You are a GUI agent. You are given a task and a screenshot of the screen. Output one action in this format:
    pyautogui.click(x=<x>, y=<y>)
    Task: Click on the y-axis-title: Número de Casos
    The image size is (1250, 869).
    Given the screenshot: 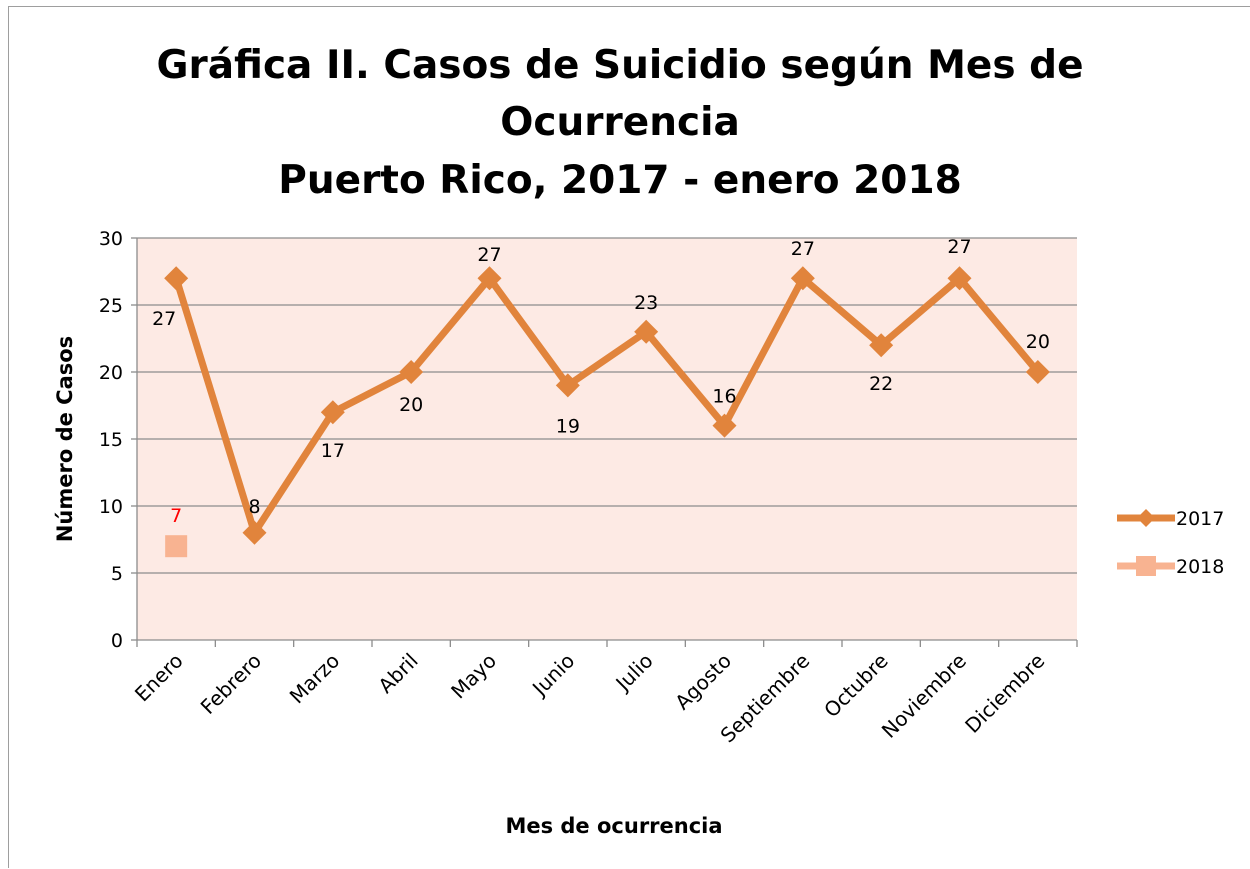 What is the action you would take?
    pyautogui.click(x=65, y=439)
    